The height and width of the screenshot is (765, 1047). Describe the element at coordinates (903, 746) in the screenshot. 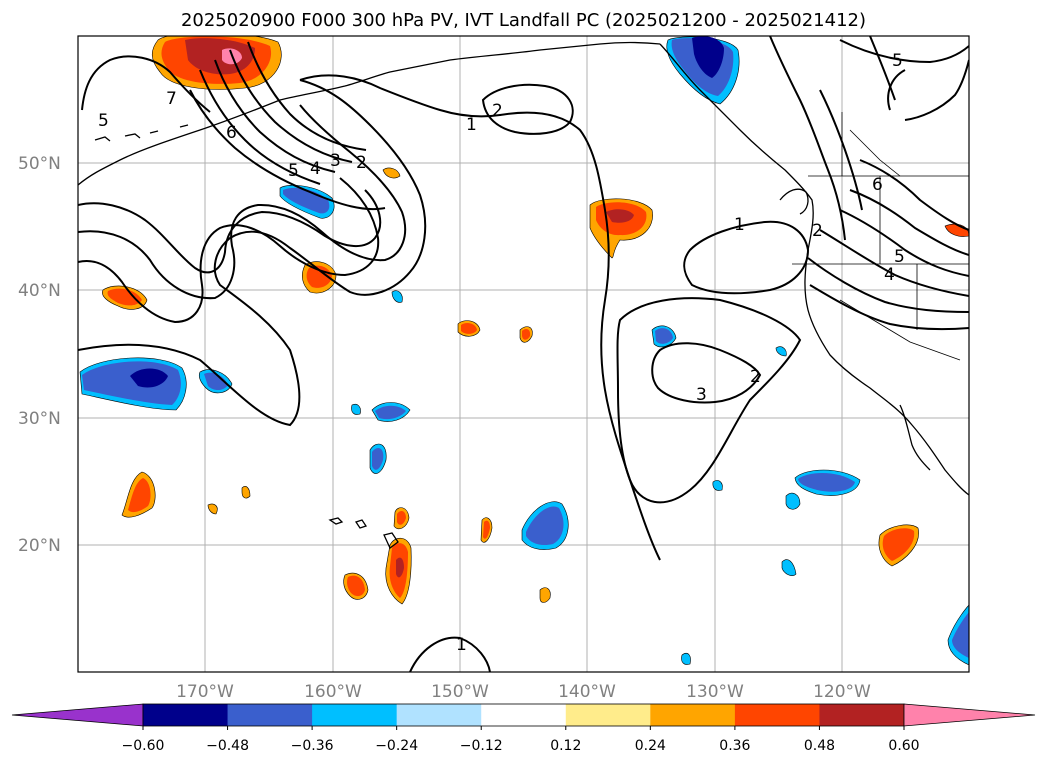

I see `colorbar-tick-label: 0.60` at that location.